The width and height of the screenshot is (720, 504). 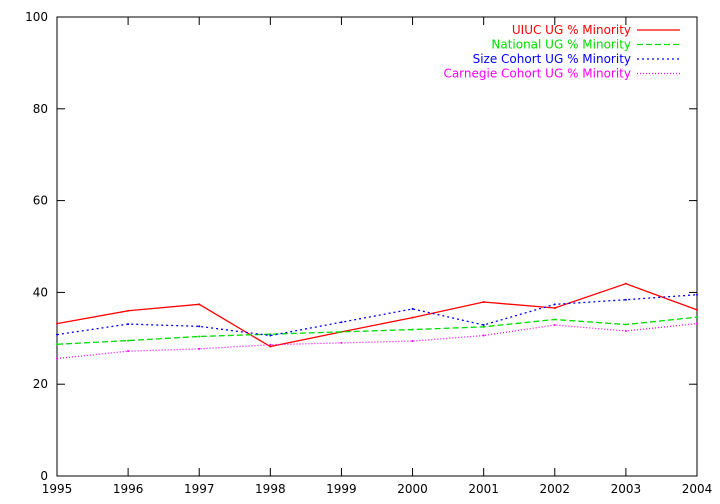 I want to click on series-1-point-2003, so click(x=625, y=324).